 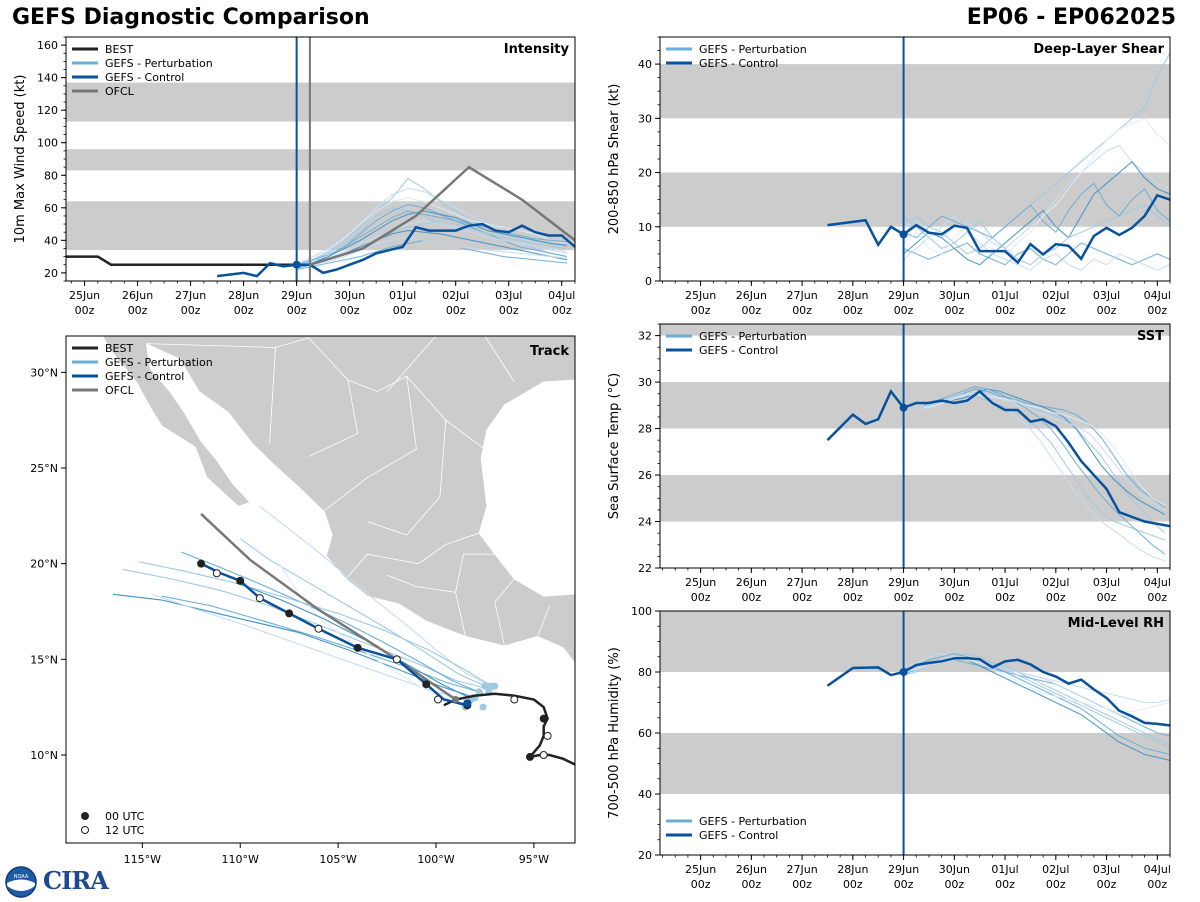 I want to click on shear-ytick-label: 0, so click(x=648, y=281).